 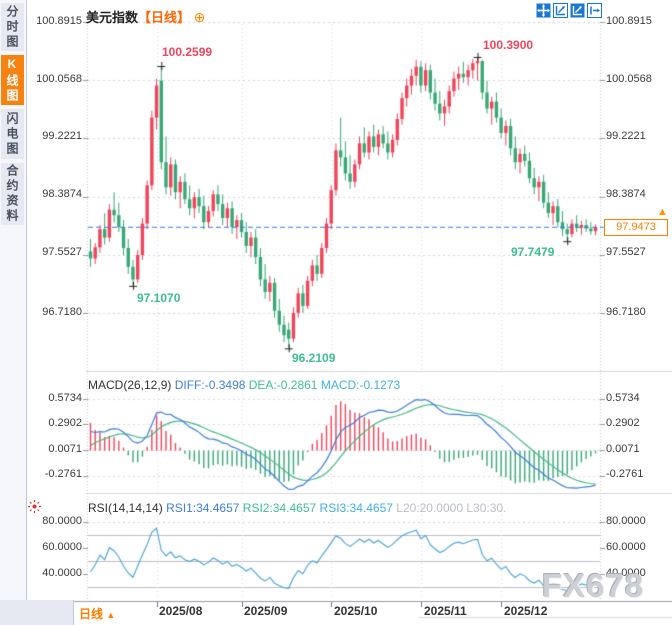 What do you see at coordinates (125, 508) in the screenshot?
I see `rsi-title: RSI(14,14,14)` at bounding box center [125, 508].